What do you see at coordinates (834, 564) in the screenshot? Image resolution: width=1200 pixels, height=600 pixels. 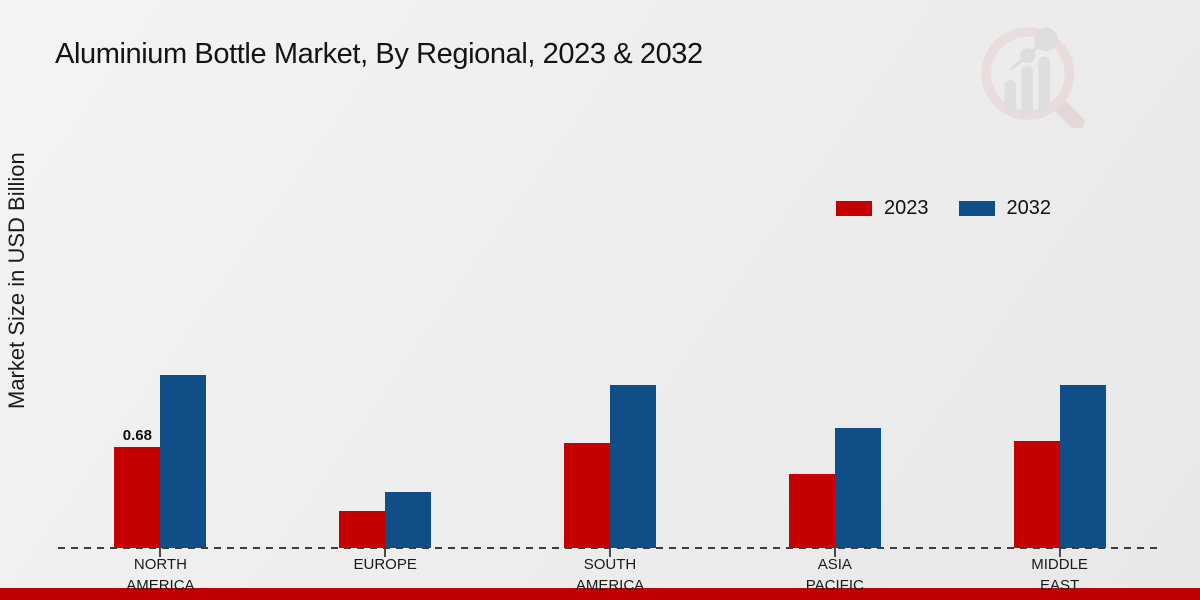 I see `category-label-line: ASIA` at bounding box center [834, 564].